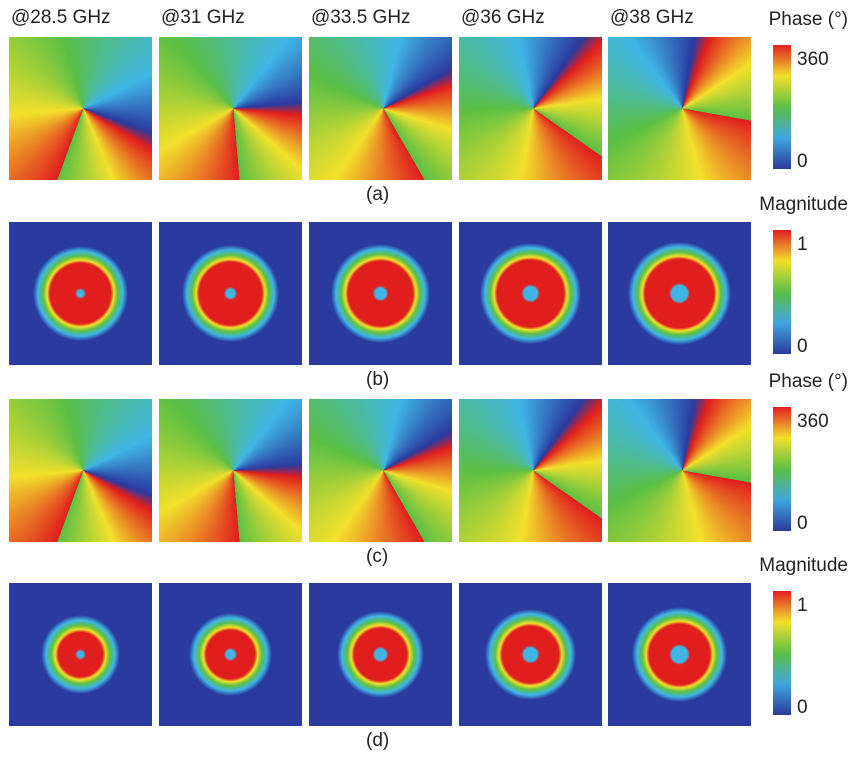  What do you see at coordinates (203, 17) in the screenshot?
I see `column-label: @31 GHz` at bounding box center [203, 17].